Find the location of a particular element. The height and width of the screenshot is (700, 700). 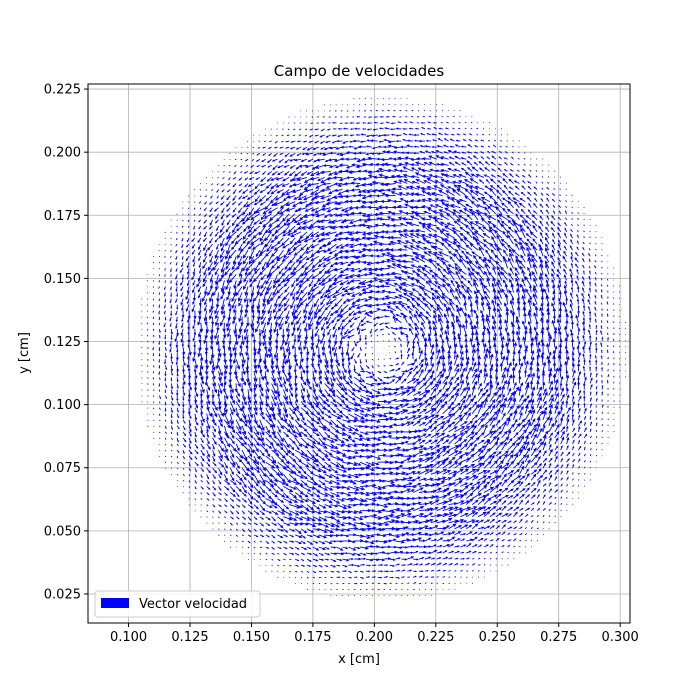

y-tick-label: 0.075 is located at coordinates (62, 468).